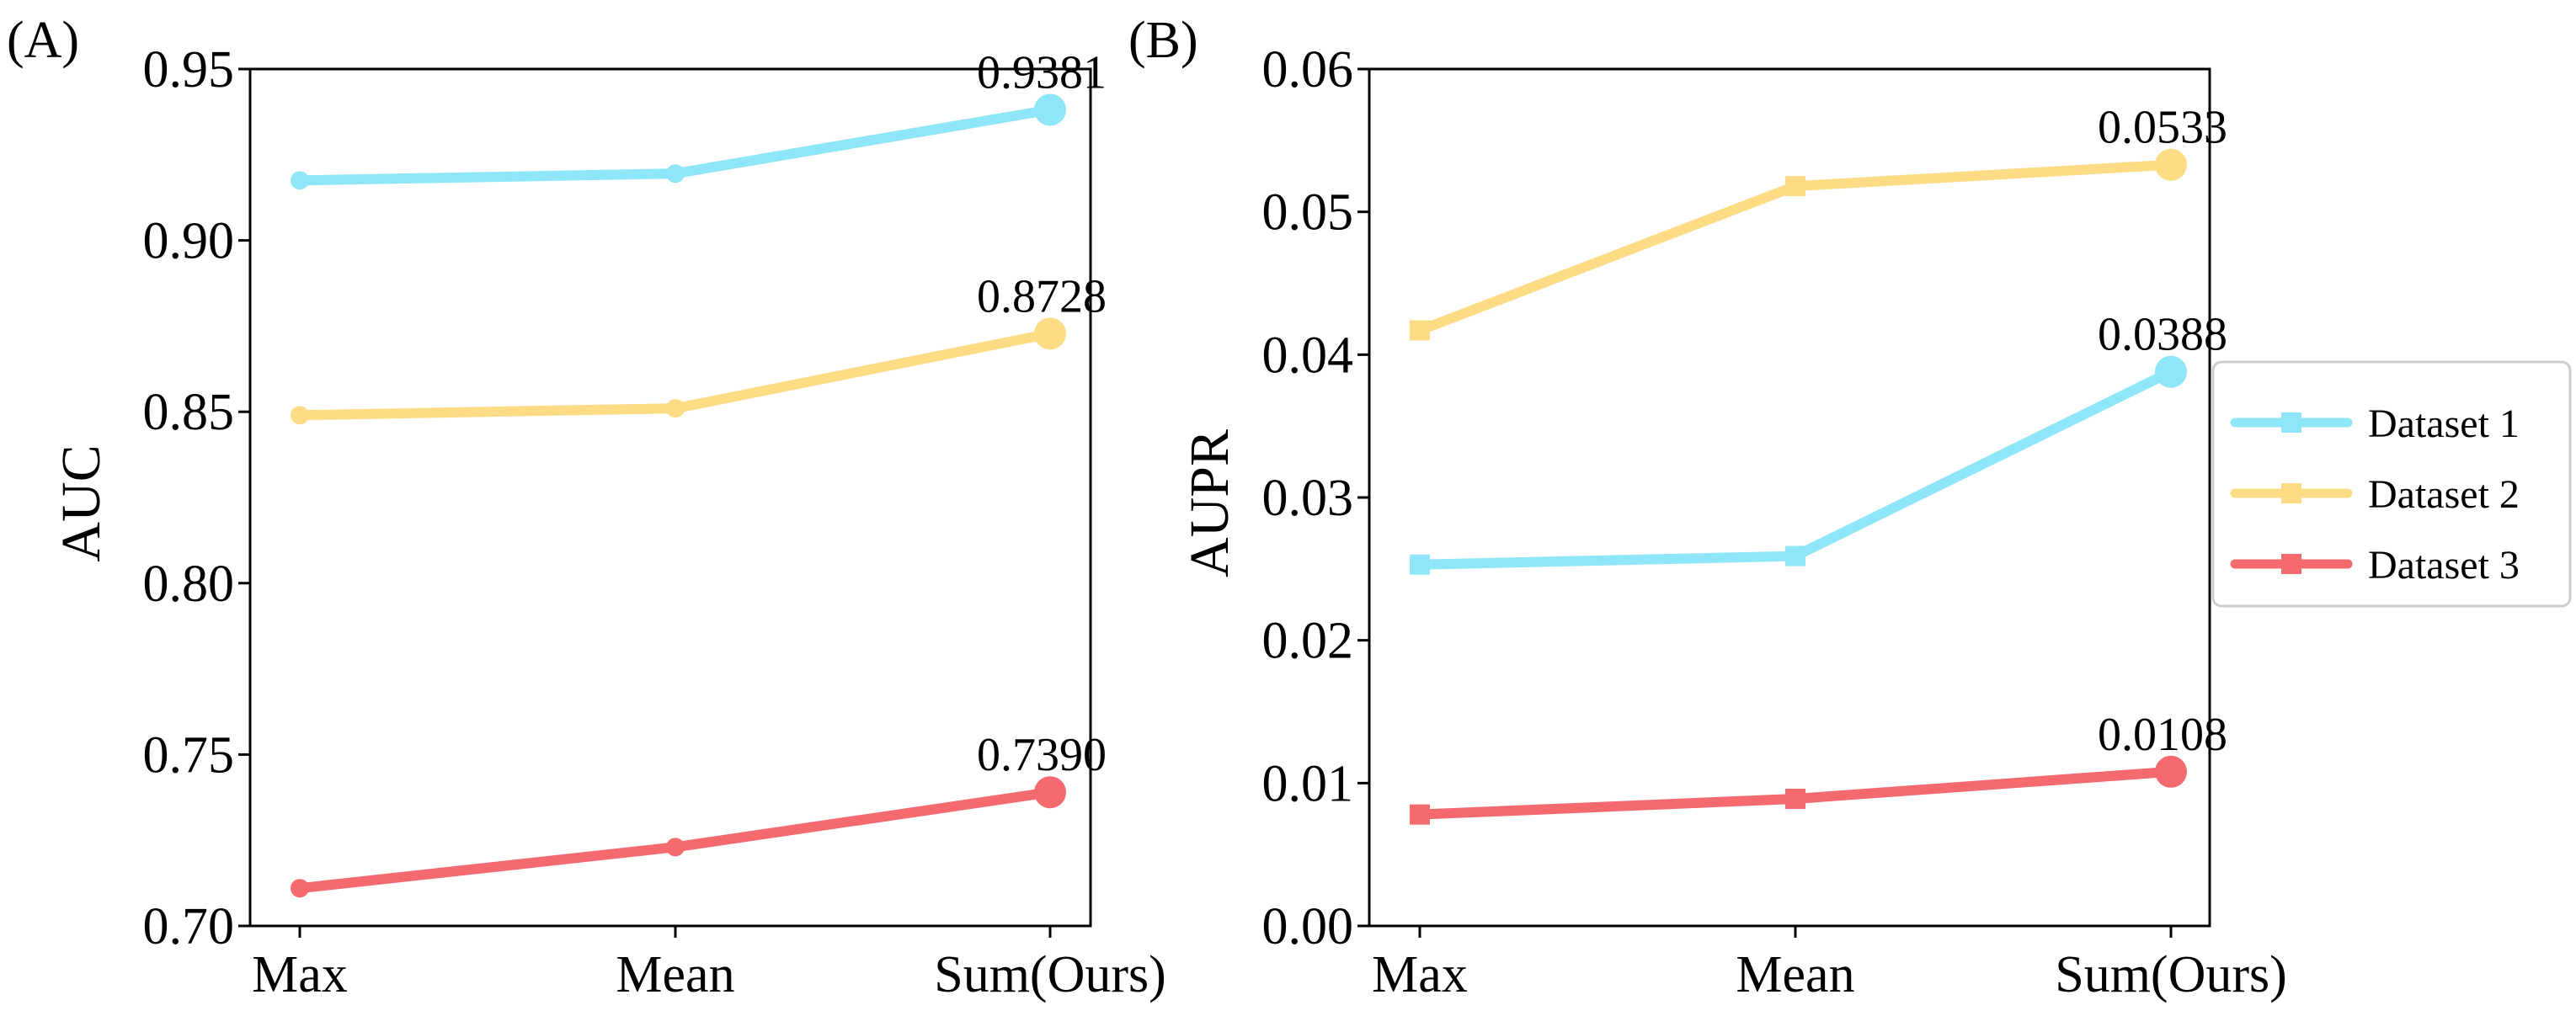 The image size is (2576, 1016). What do you see at coordinates (189, 241) in the screenshot?
I see `y-tick-label: 0.90` at bounding box center [189, 241].